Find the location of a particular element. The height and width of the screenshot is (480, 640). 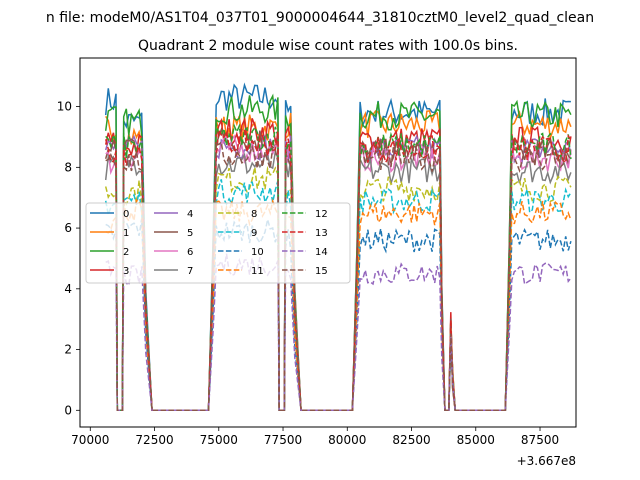

legend-label: 12 is located at coordinates (321, 214).